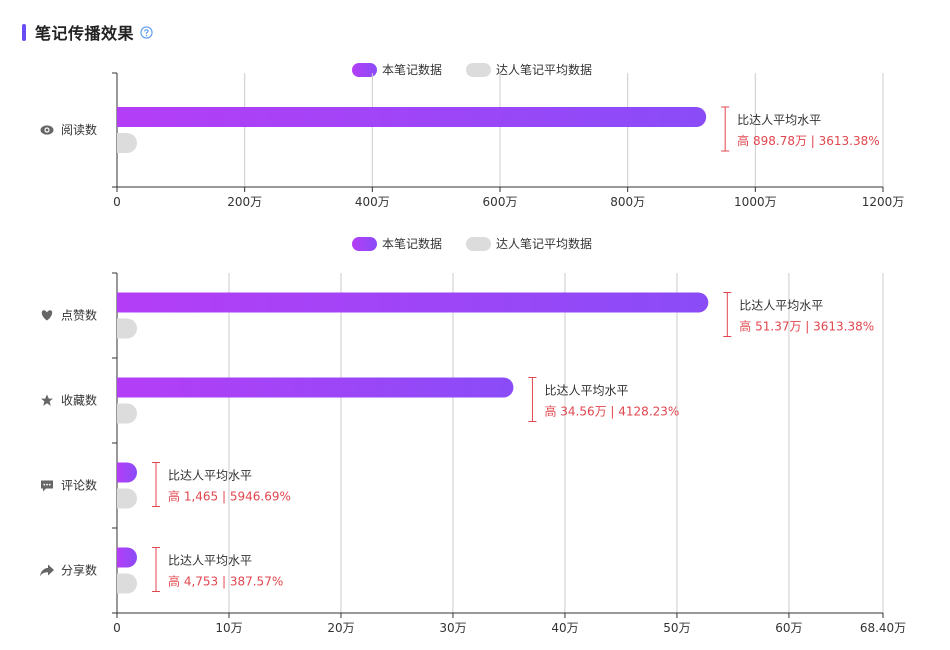  Describe the element at coordinates (676, 628) in the screenshot. I see `x-tick-label: 50万` at that location.